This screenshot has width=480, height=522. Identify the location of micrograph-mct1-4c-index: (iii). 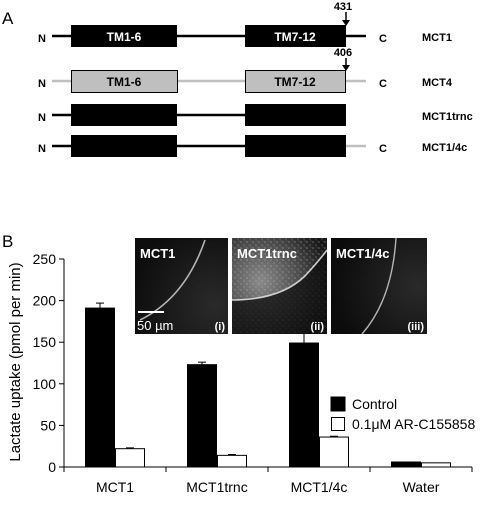
(416, 327).